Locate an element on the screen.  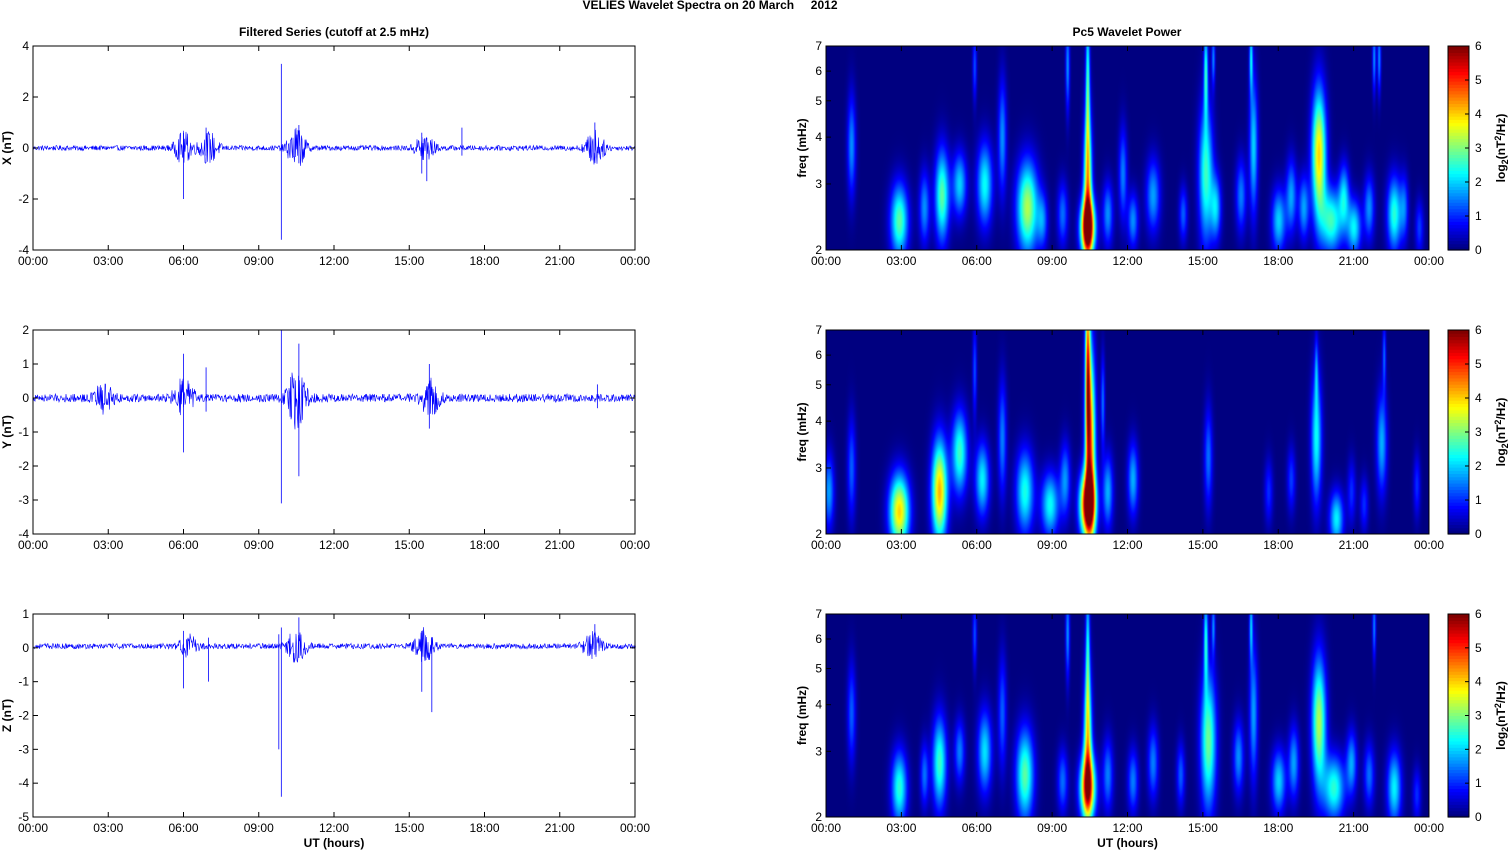
colorbar-tick-label: 0 is located at coordinates (1478, 534).